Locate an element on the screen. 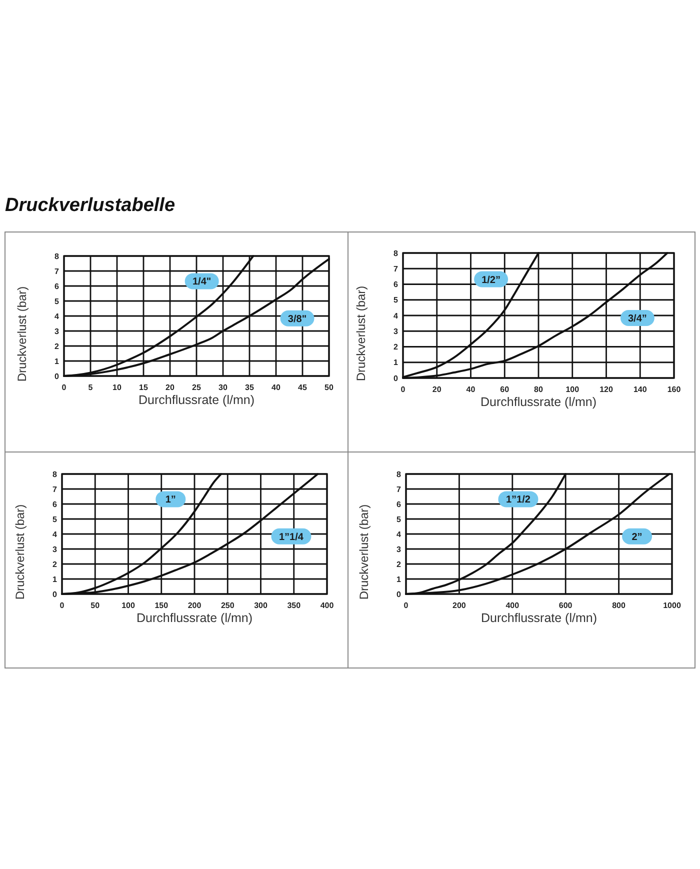 The width and height of the screenshot is (700, 869). series-label: 1”1/2 is located at coordinates (518, 500).